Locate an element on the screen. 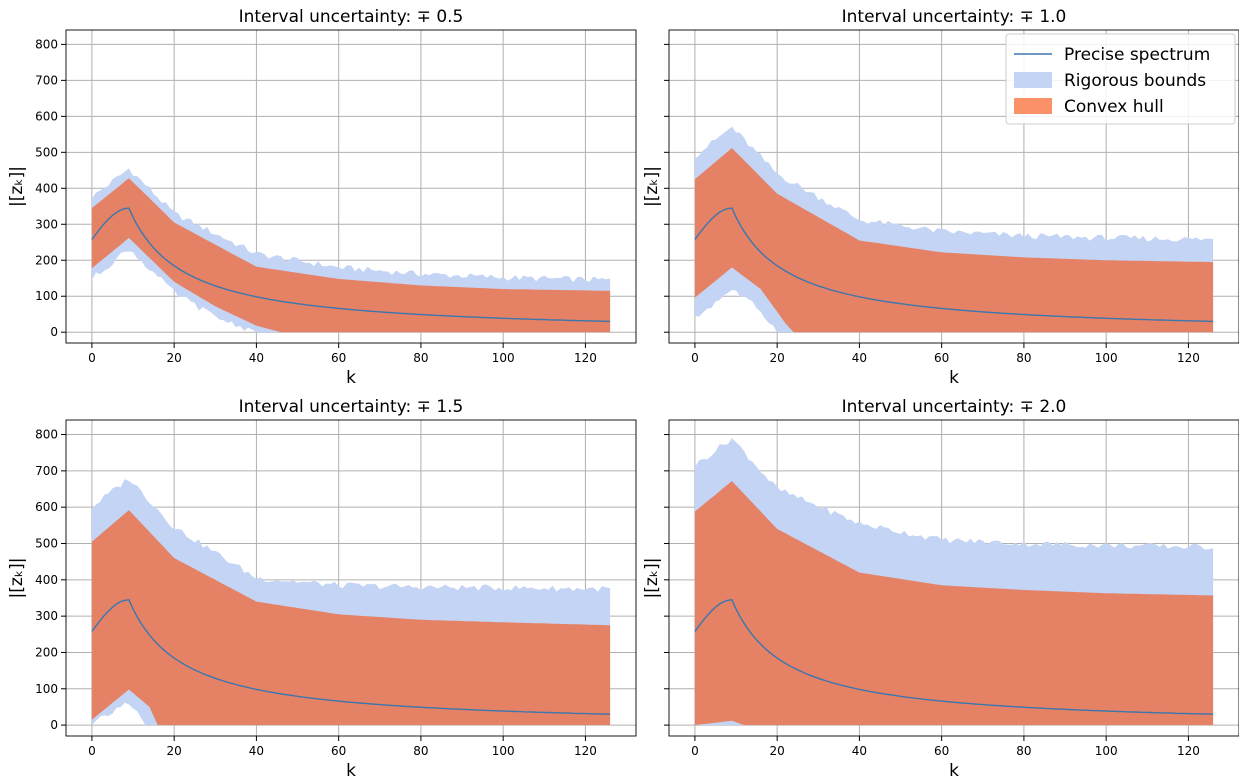 Image resolution: width=1239 pixels, height=778 pixels. legend-rigorous-bounds-label: Rigorous bounds is located at coordinates (1135, 81).